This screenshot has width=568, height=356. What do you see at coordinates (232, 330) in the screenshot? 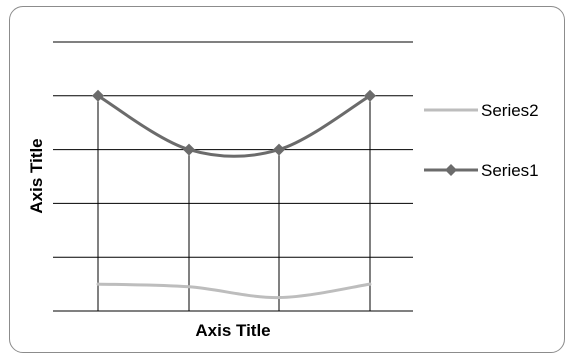
I see `x-axis-title: Axis Title` at bounding box center [232, 330].